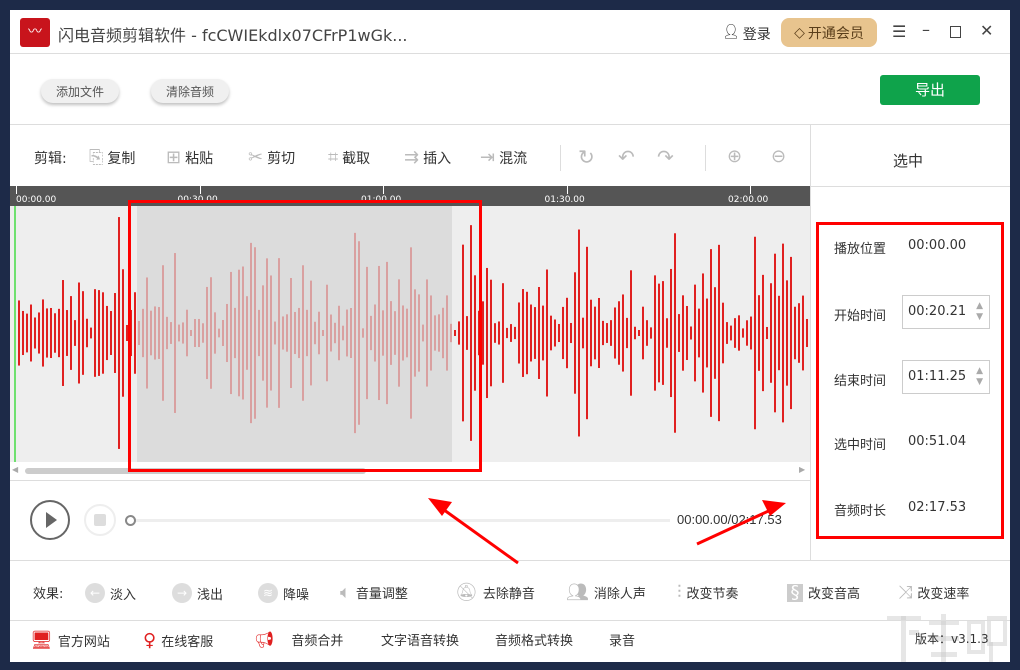 The width and height of the screenshot is (1020, 670). I want to click on effect-remove-silence: 🔕︎ 去除静音, so click(495, 592).